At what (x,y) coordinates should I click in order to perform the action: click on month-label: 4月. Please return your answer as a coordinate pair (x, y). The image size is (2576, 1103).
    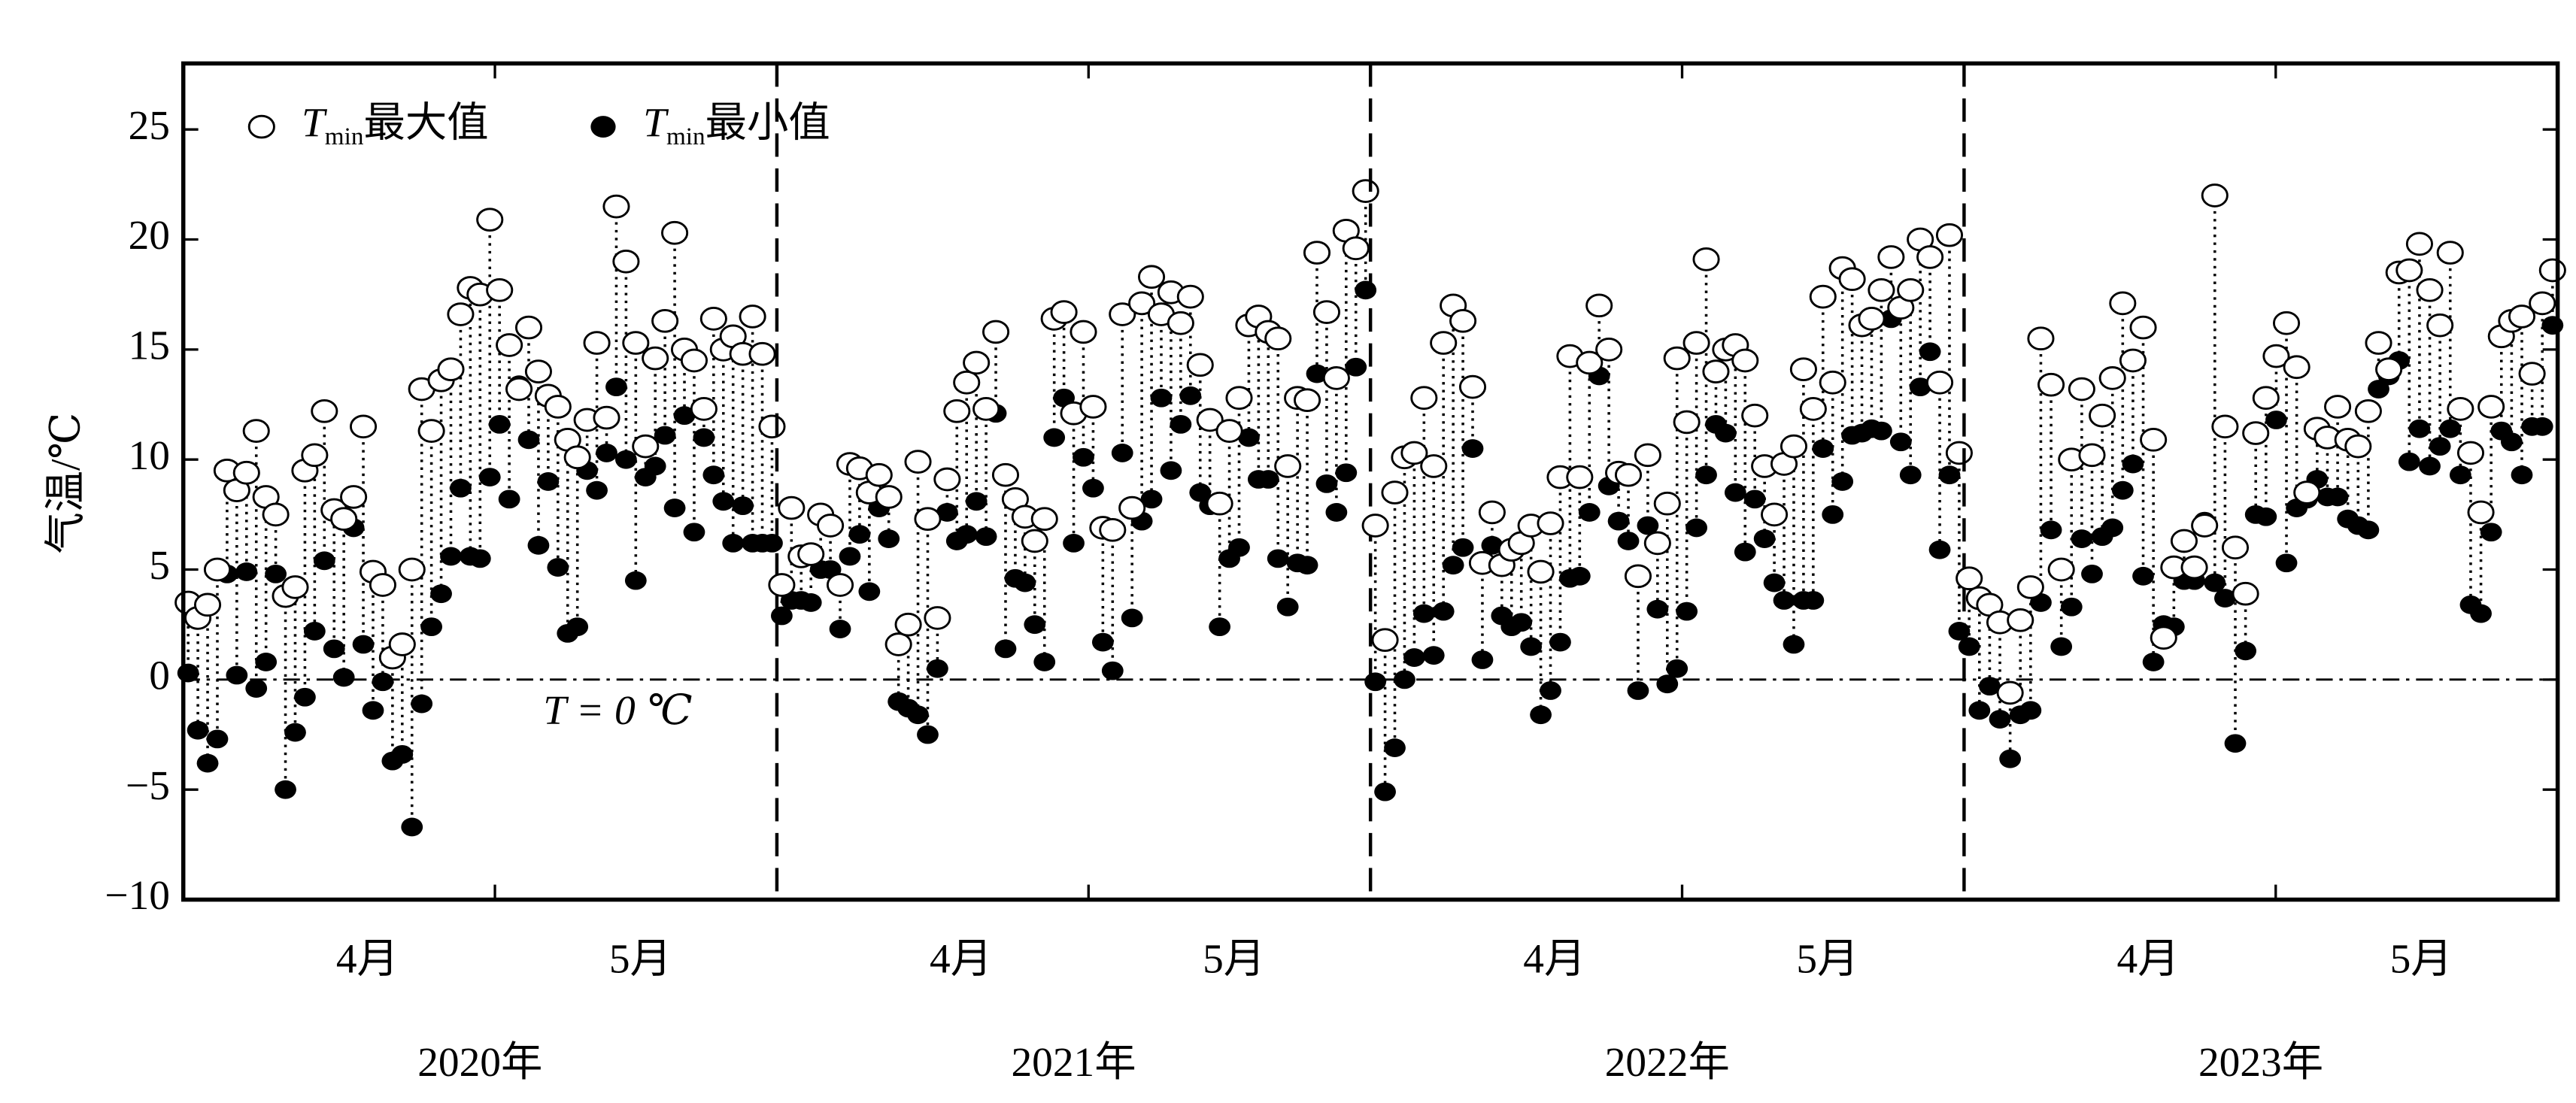
    Looking at the image, I should click on (1554, 958).